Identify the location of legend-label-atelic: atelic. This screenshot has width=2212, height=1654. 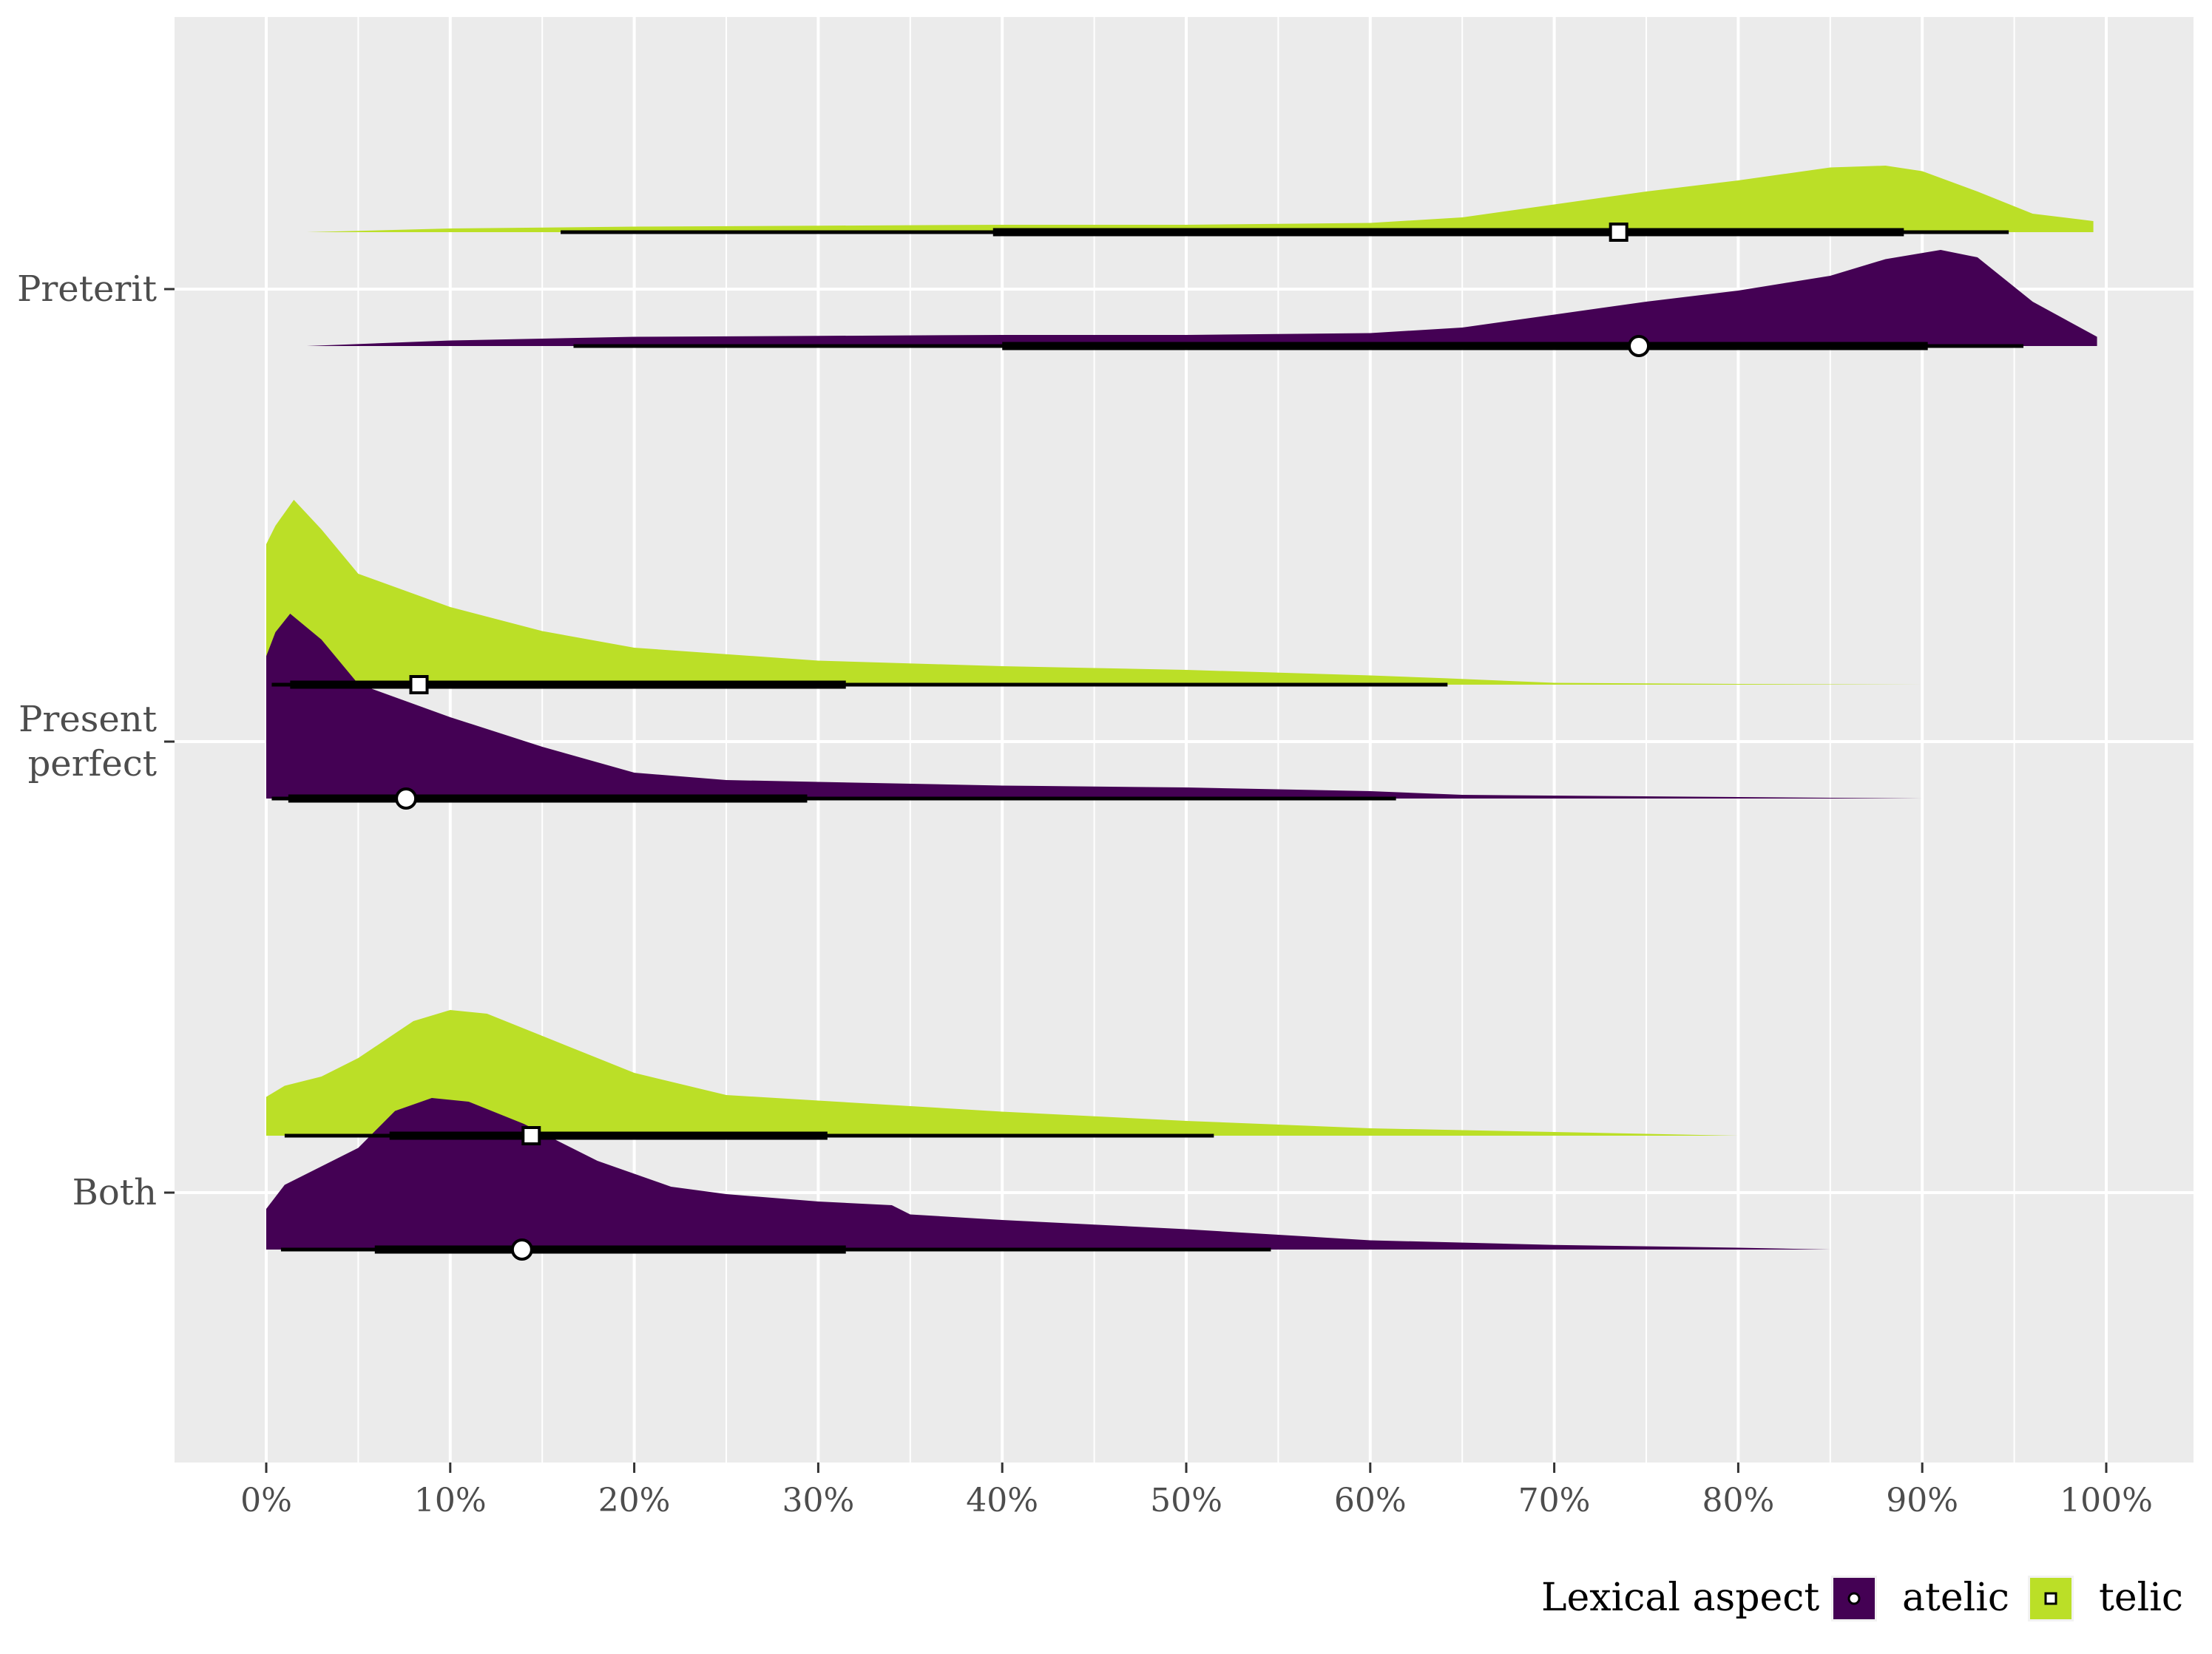
(1955, 1598).